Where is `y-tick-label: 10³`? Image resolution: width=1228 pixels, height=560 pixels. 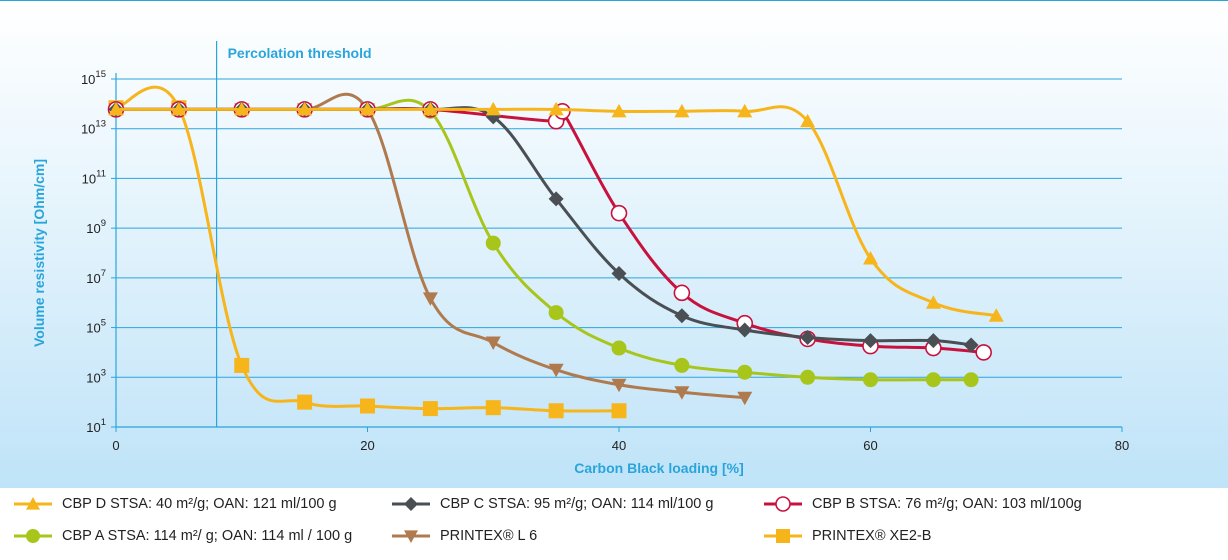
y-tick-label: 10³ is located at coordinates (96, 376).